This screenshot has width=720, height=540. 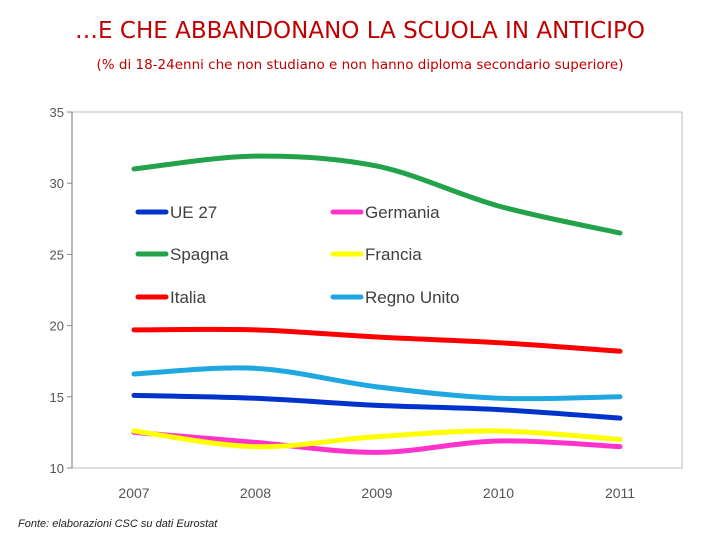 I want to click on x-tick-label: 2007, so click(x=133, y=493).